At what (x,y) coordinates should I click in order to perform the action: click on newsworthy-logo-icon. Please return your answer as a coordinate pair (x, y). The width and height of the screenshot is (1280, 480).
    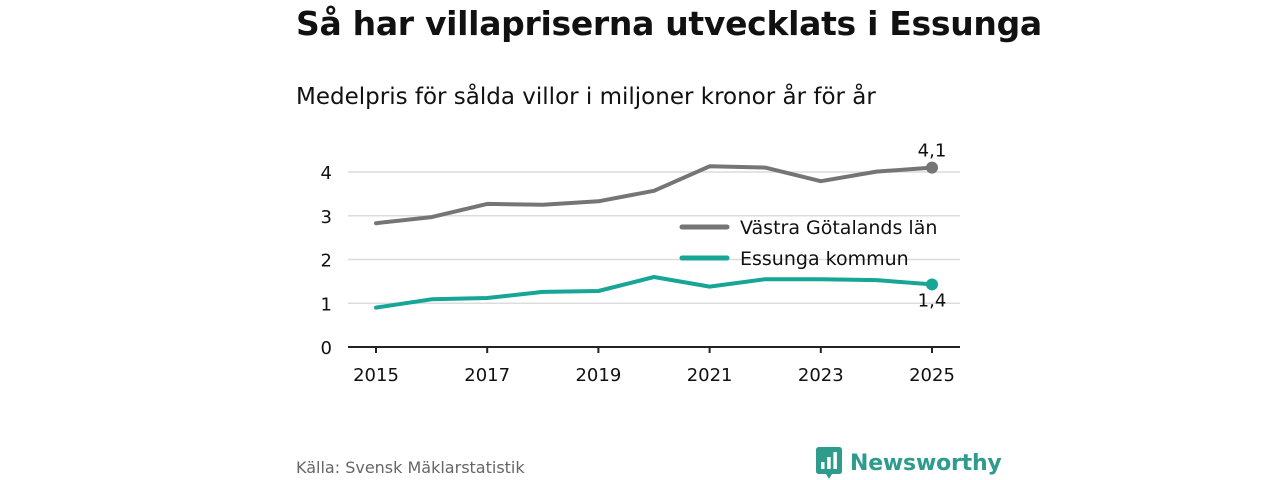
    Looking at the image, I should click on (829, 463).